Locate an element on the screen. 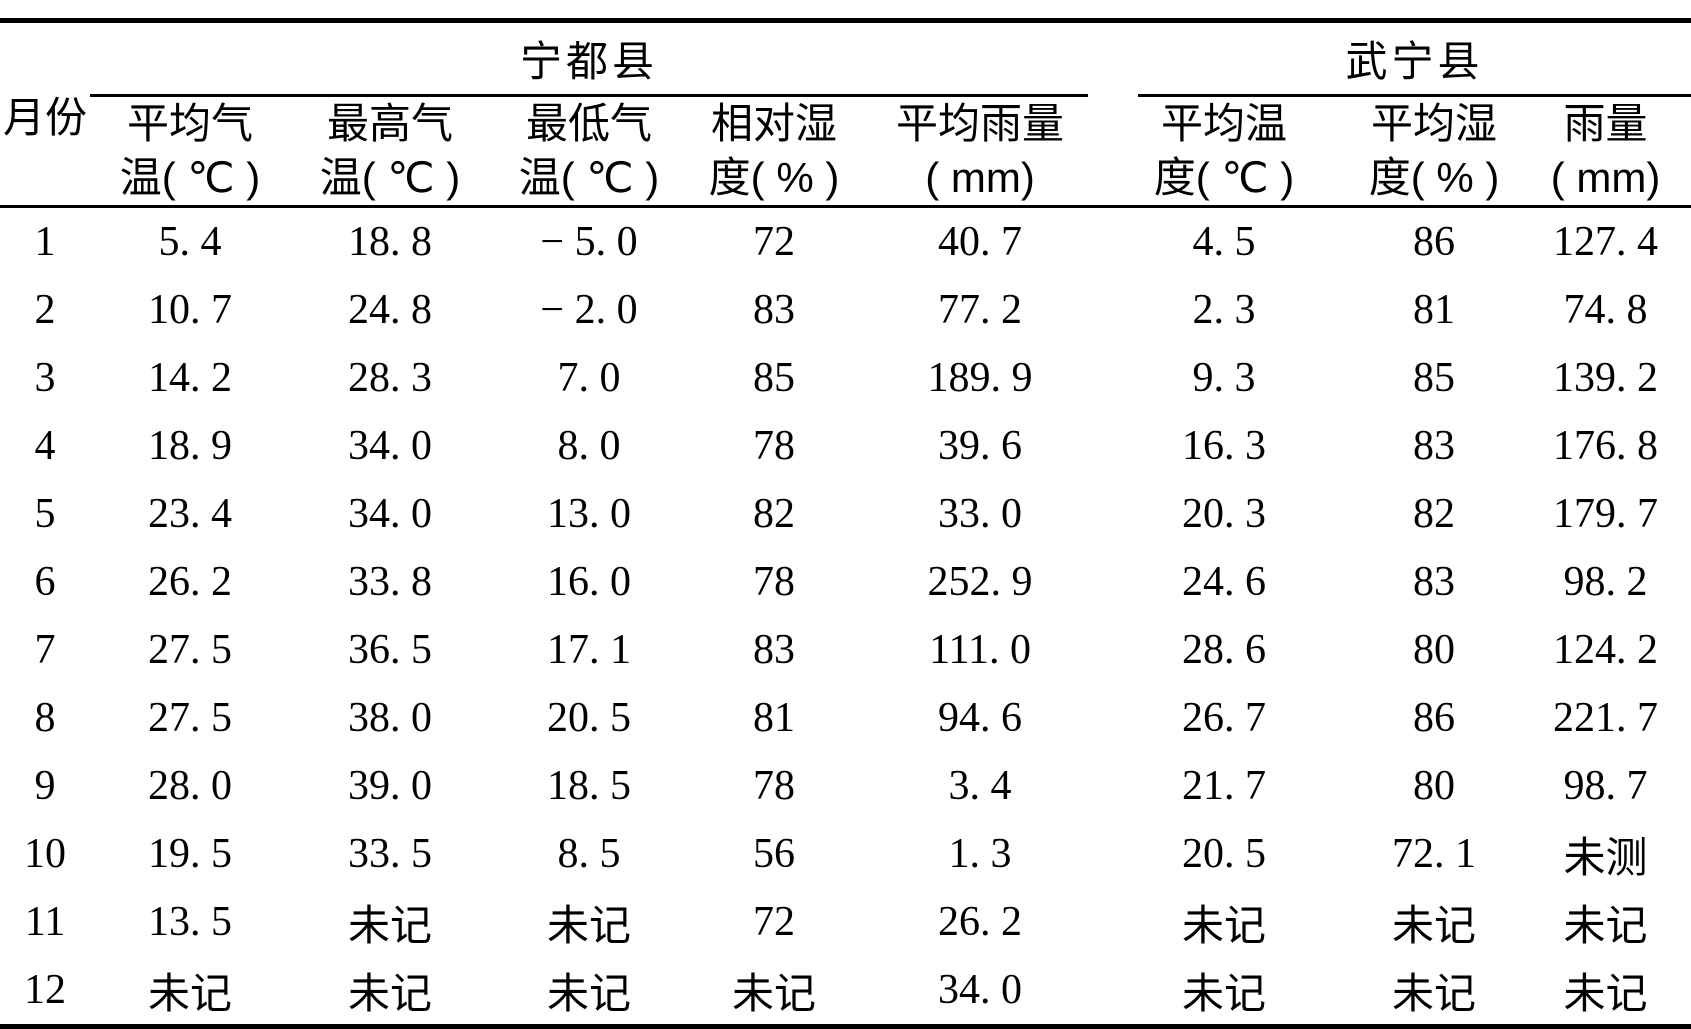 This screenshot has width=1691, height=1029. value-cell: 38. 0 is located at coordinates (390, 718).